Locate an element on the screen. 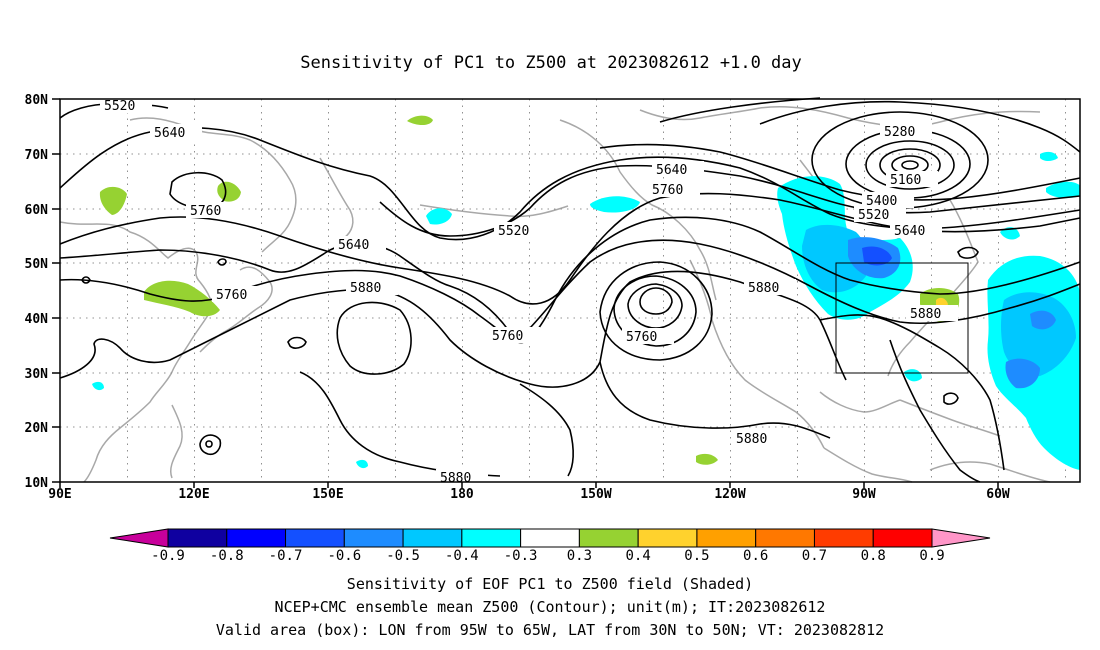 The image size is (1100, 650). contour-5880-pacific-south is located at coordinates (546, 430).